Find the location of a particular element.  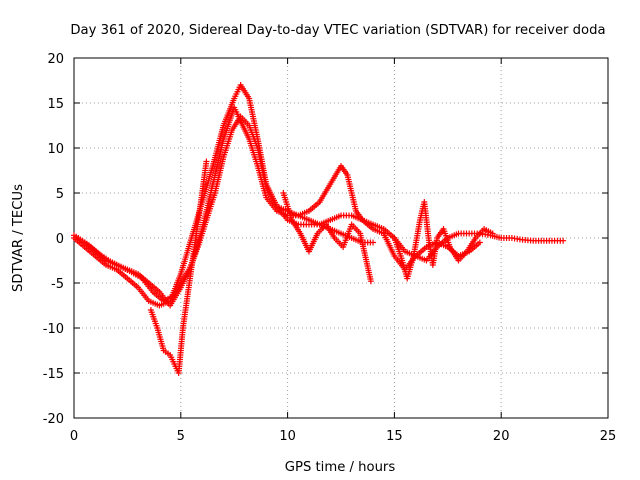

x-axis-label: GPS time / hours is located at coordinates (340, 467).